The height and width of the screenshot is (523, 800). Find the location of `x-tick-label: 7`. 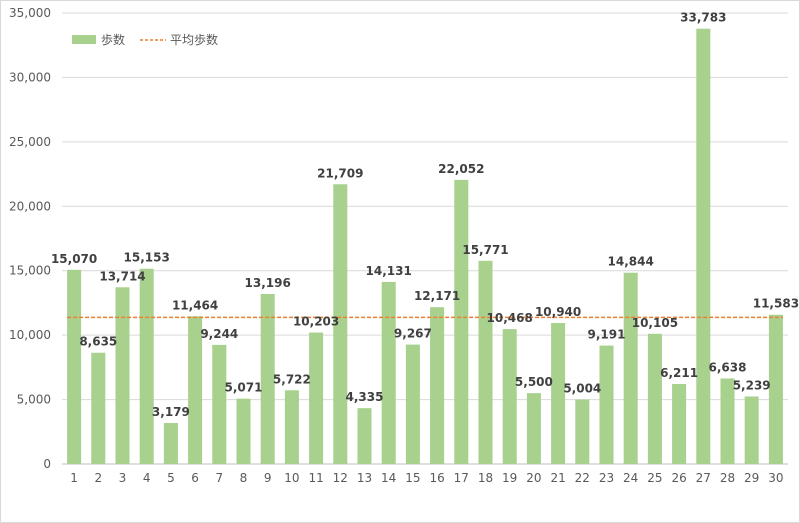

x-tick-label: 7 is located at coordinates (219, 478).